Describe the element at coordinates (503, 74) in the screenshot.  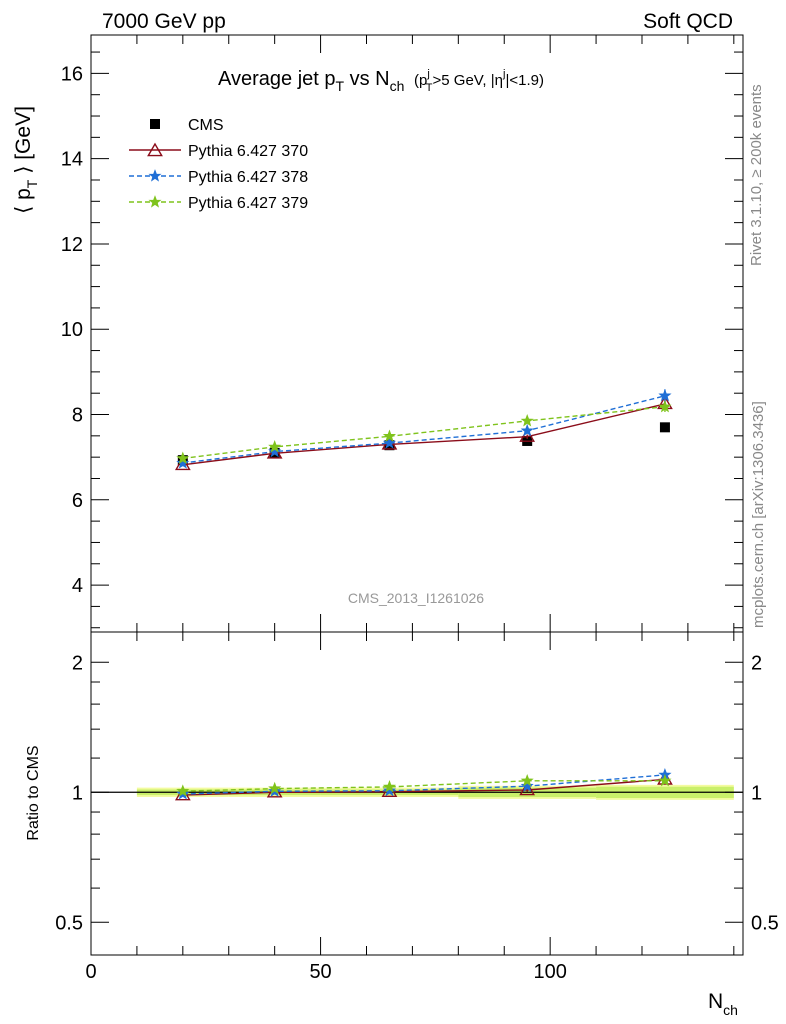
I see `title-cut-sup-j2: j` at that location.